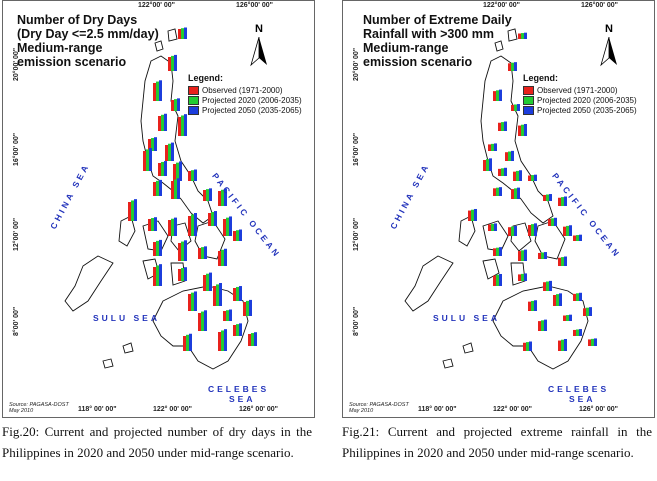 This screenshot has height=481, width=657. What do you see at coordinates (88, 34) in the screenshot?
I see `title-line: (Dry Day <=2.5 mm/day)` at bounding box center [88, 34].